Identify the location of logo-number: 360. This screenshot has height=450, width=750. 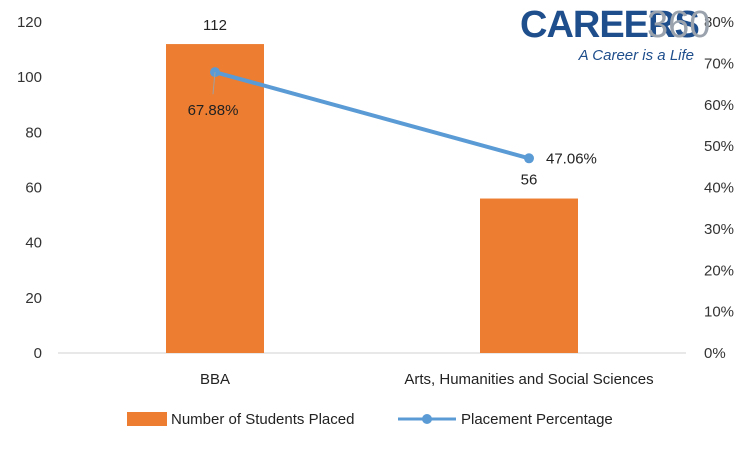
(678, 25).